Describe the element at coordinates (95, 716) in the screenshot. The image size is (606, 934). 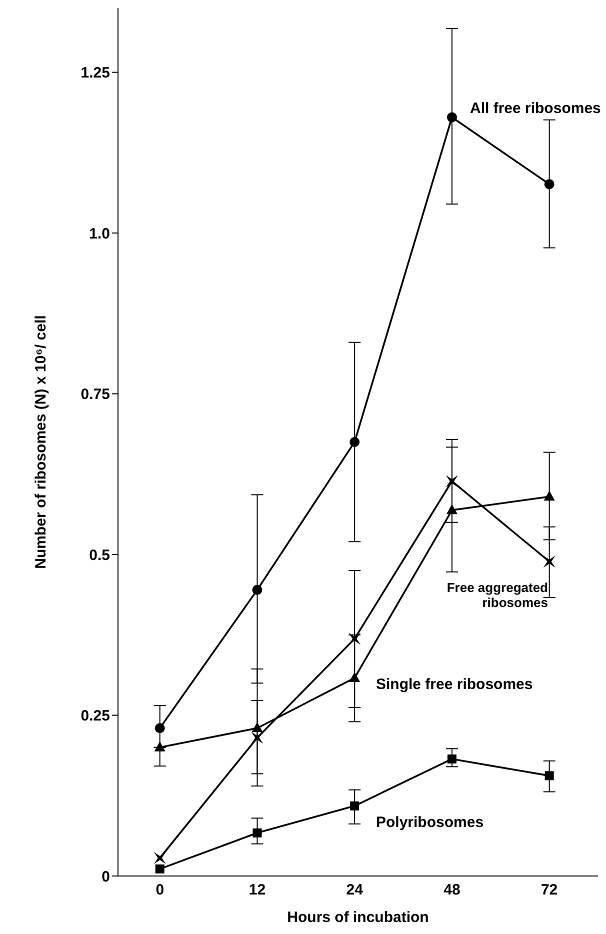
I see `y-tick-label: 0.25` at that location.